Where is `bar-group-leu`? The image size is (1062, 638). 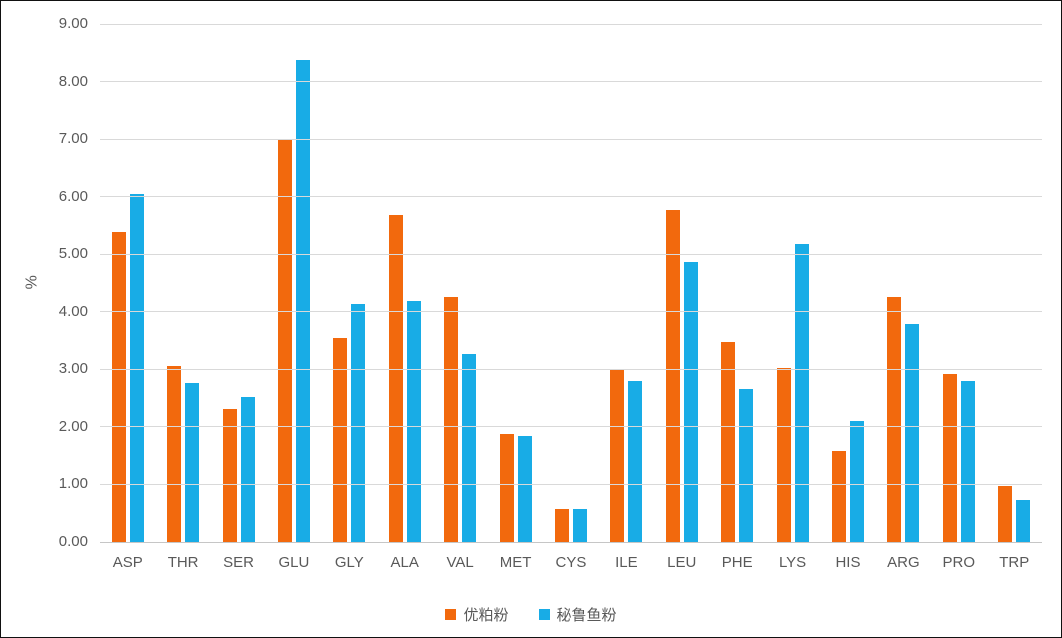
bar-group-leu is located at coordinates (681, 283).